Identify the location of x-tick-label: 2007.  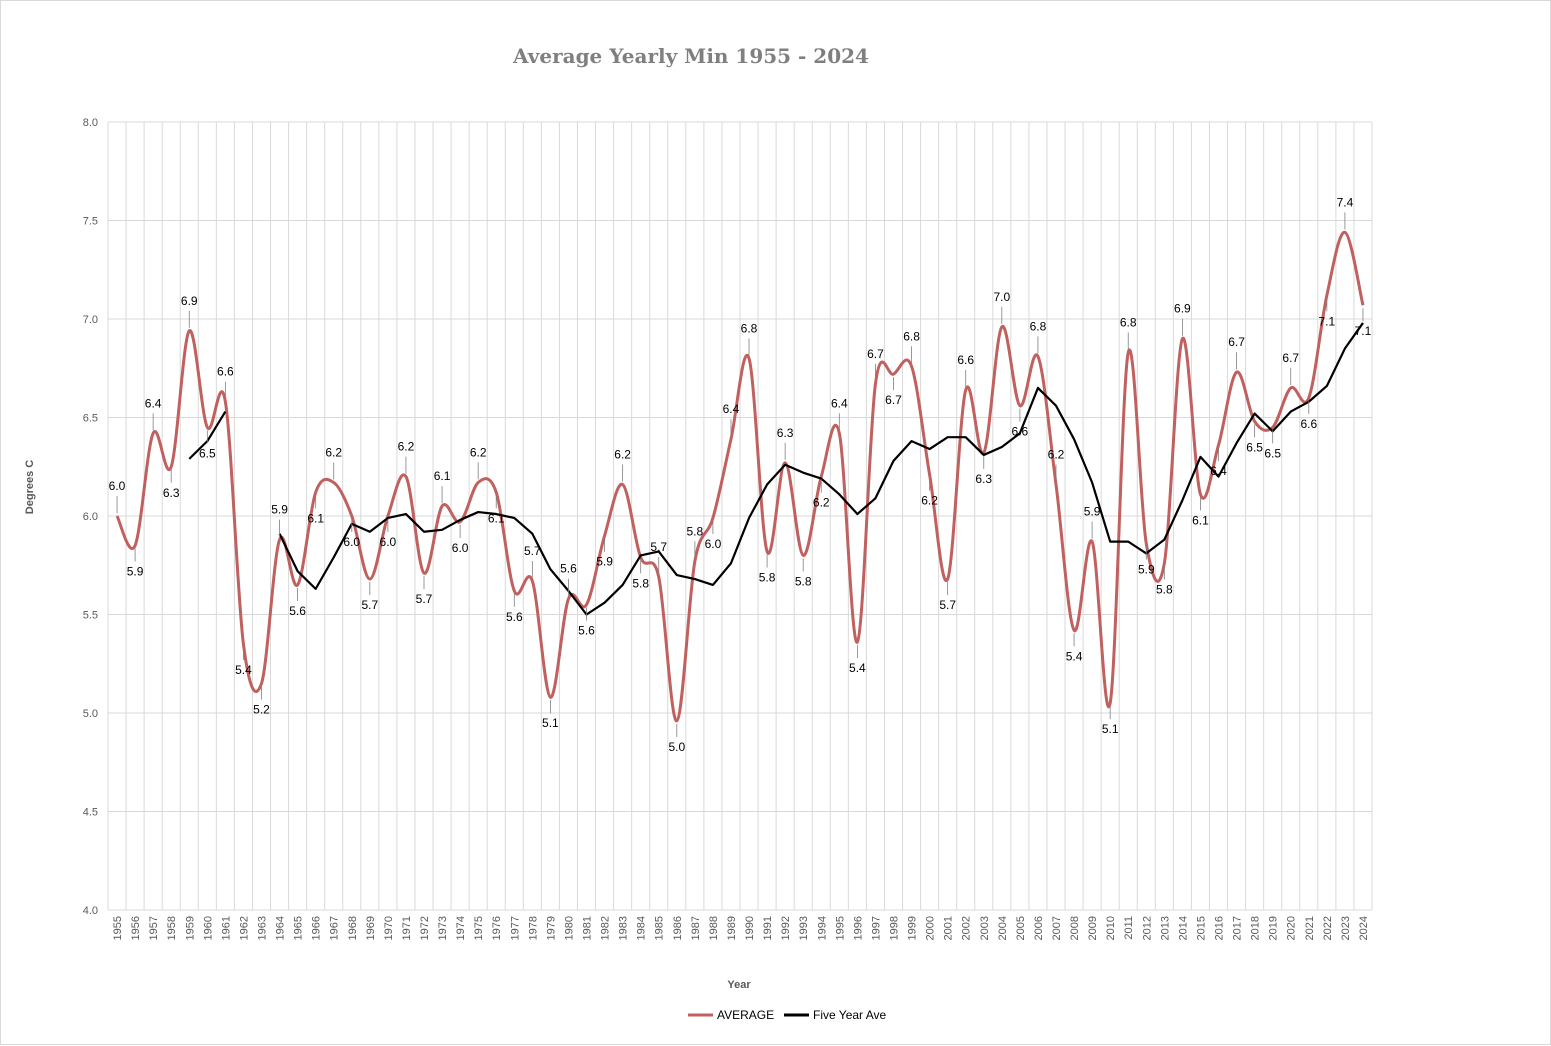
(1057, 928).